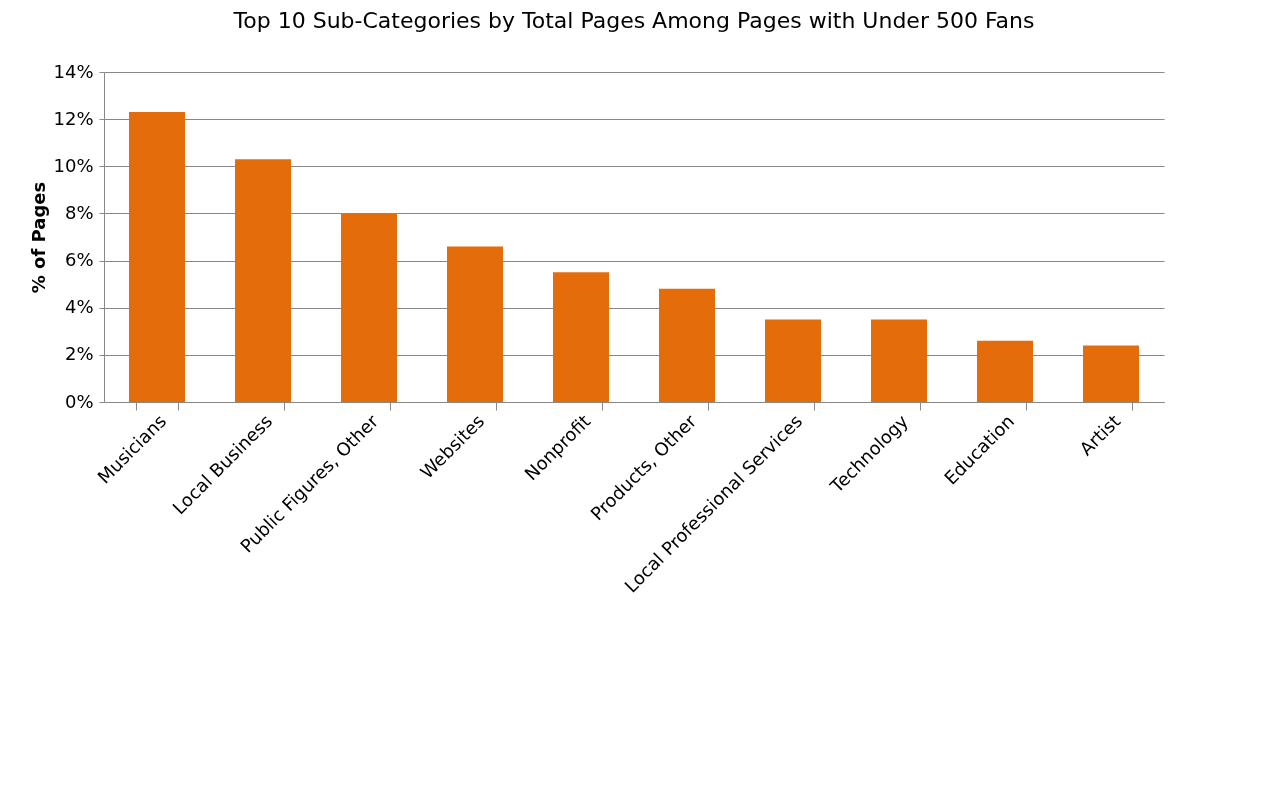  Describe the element at coordinates (79, 307) in the screenshot. I see `y-tick-label: 4%` at that location.